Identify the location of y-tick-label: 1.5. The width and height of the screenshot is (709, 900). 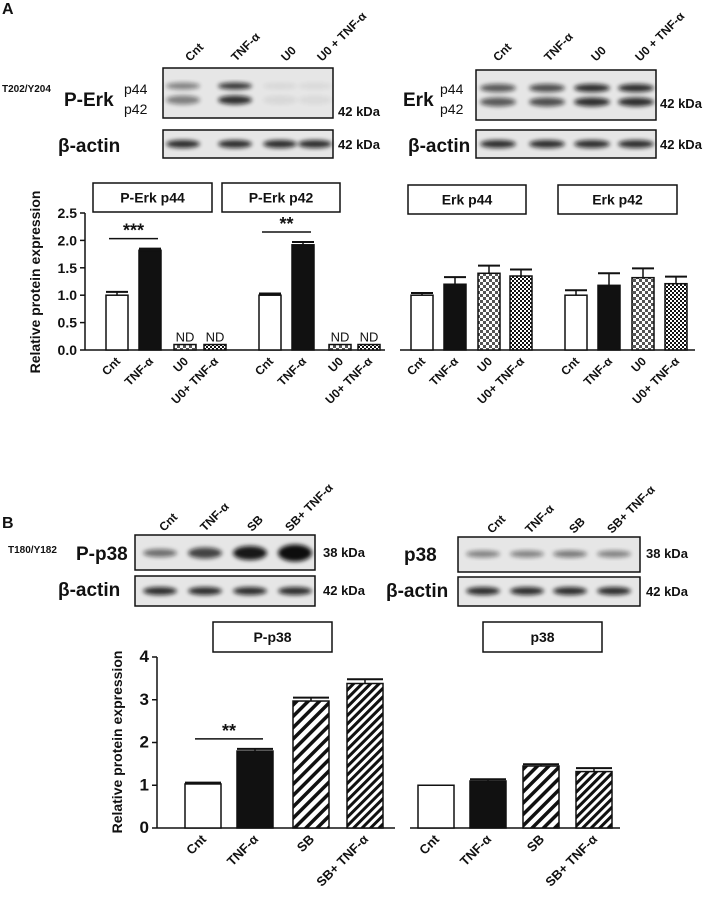
(68, 268).